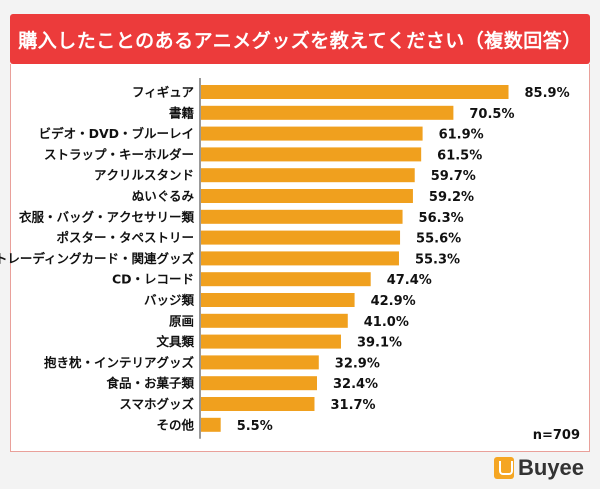 The height and width of the screenshot is (489, 600). I want to click on value-label: 41.0%, so click(386, 322).